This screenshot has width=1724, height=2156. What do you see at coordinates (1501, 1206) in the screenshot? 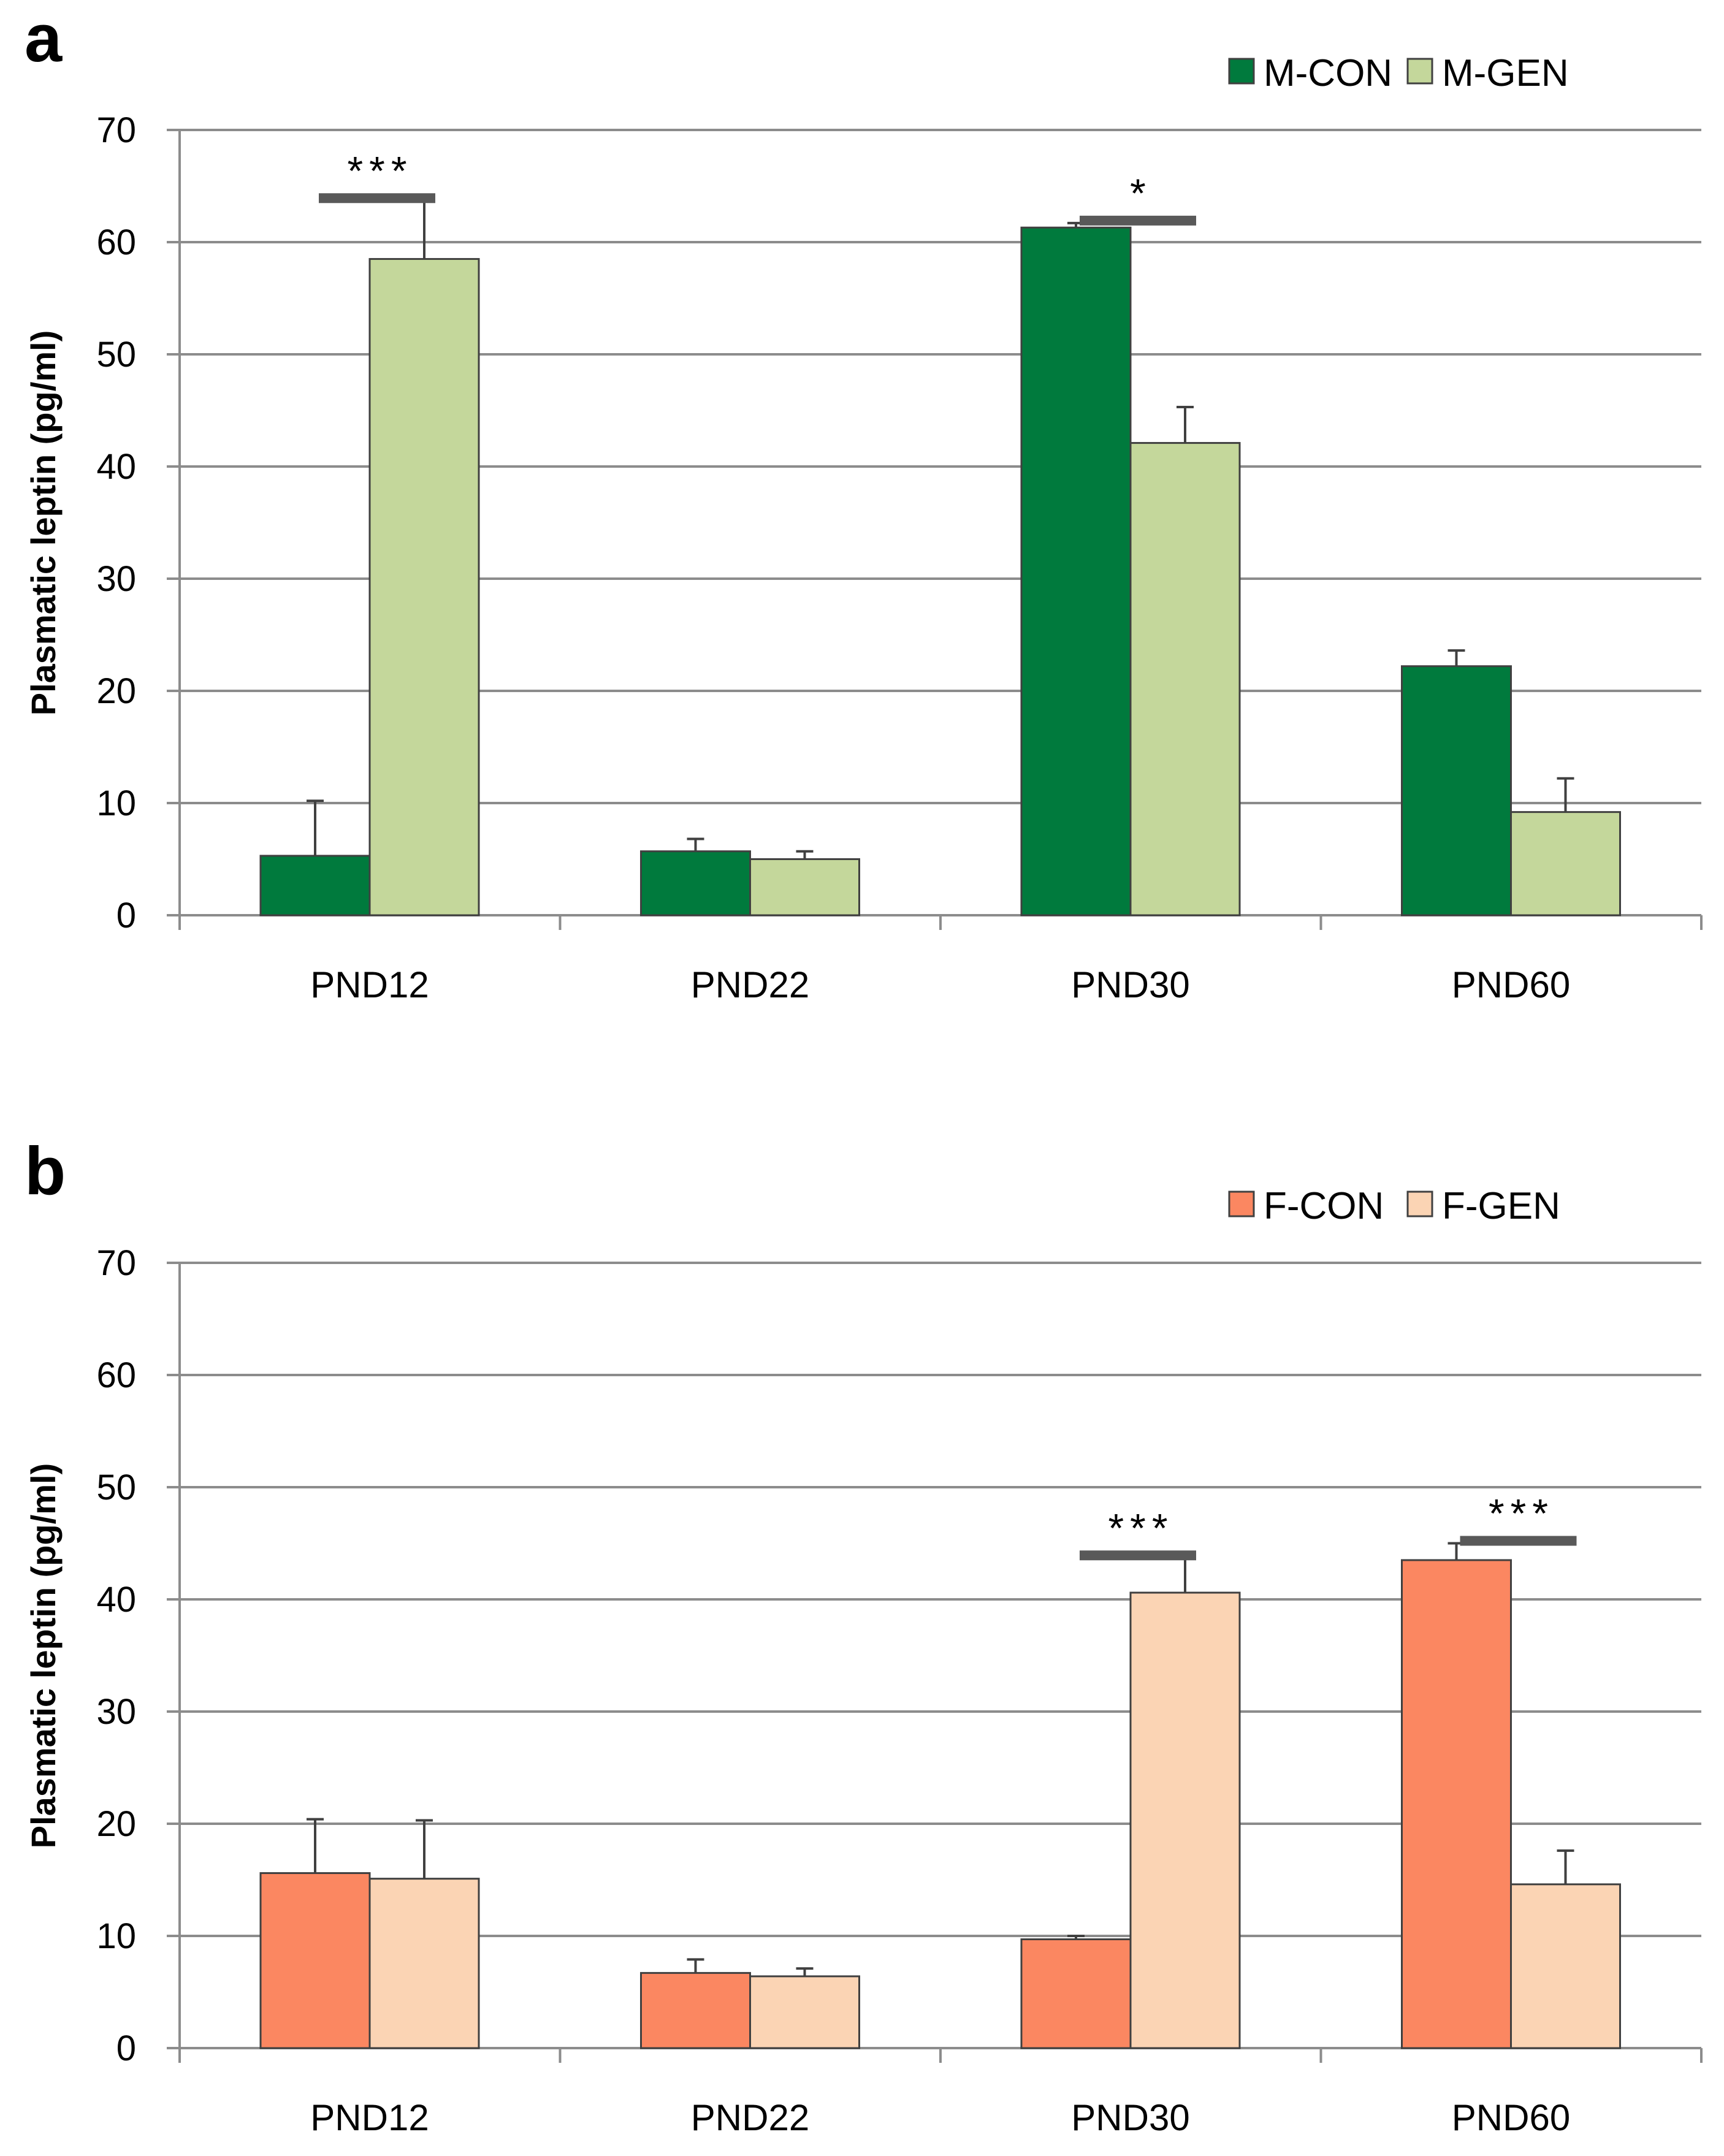
I see `legend-entry: F-GEN` at bounding box center [1501, 1206].